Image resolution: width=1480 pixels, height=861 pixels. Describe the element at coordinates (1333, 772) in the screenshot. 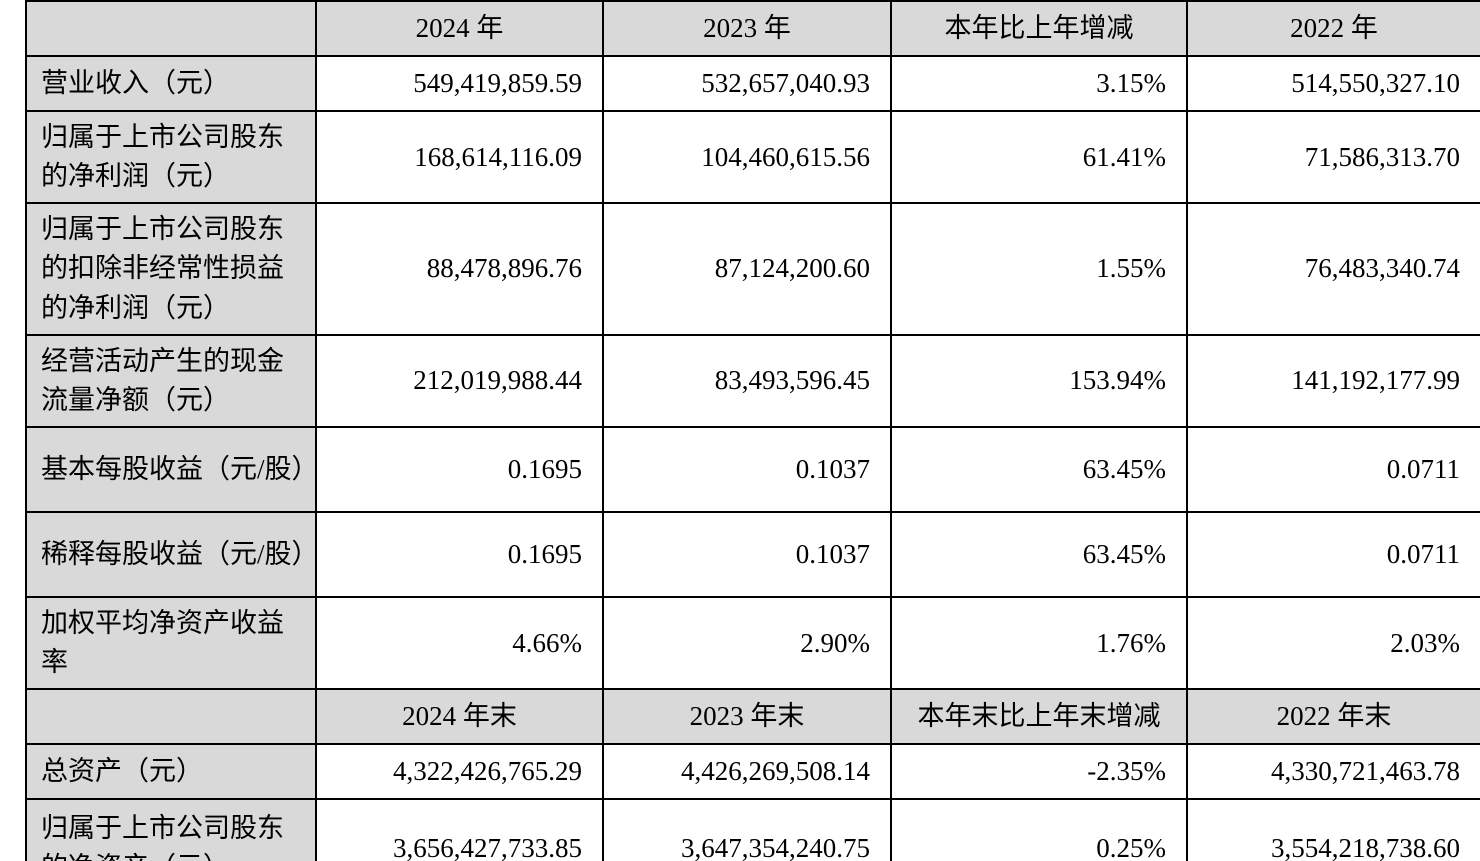

I see `cell-value: 4,330,721,463.78` at that location.